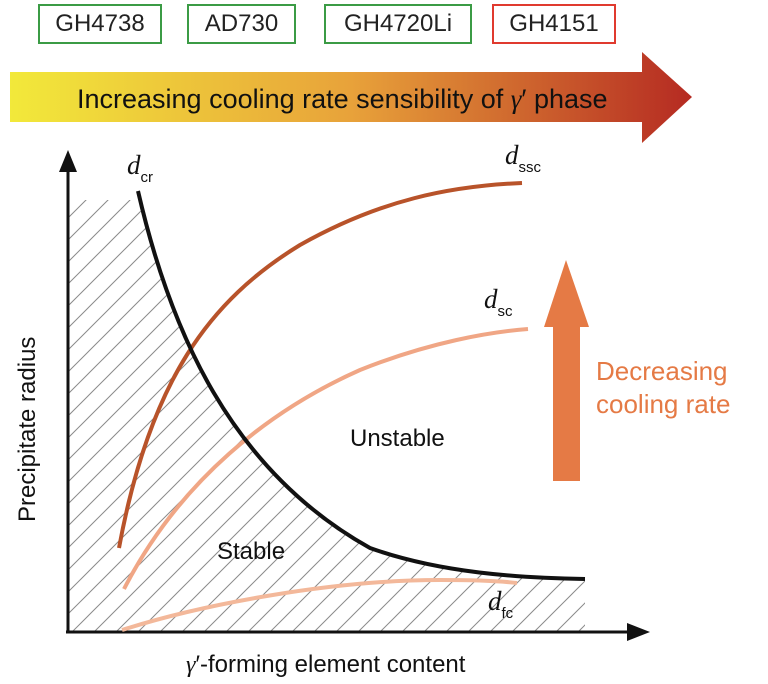 The image size is (768, 684). I want to click on alloy-label-gh4151: GH4151, so click(554, 24).